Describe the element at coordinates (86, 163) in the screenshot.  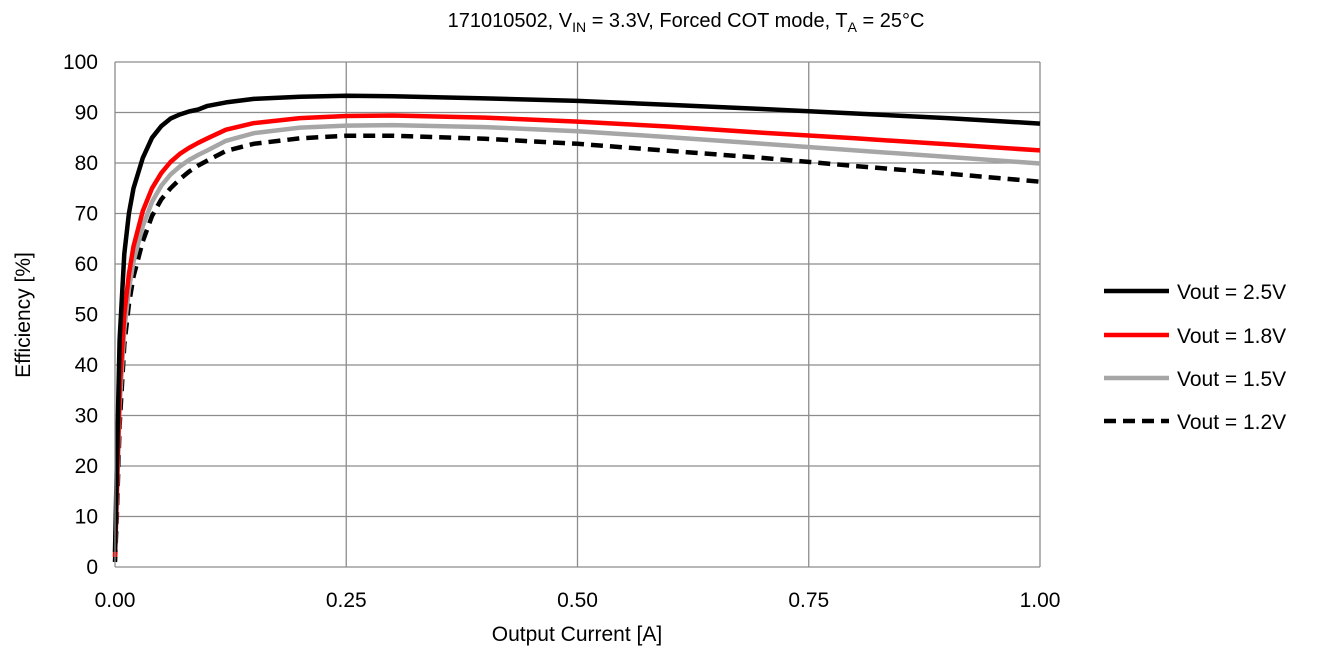
I see `y-tick-label: 80` at that location.